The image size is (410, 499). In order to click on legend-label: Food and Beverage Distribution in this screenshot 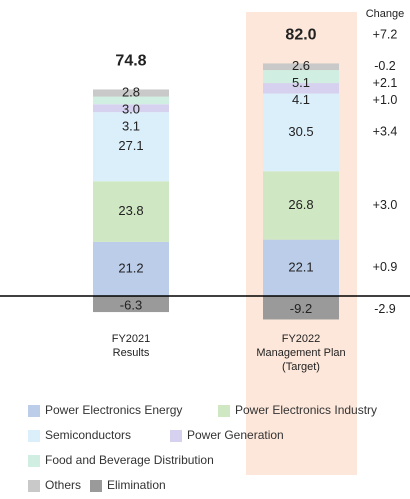, I will do `click(129, 460)`.